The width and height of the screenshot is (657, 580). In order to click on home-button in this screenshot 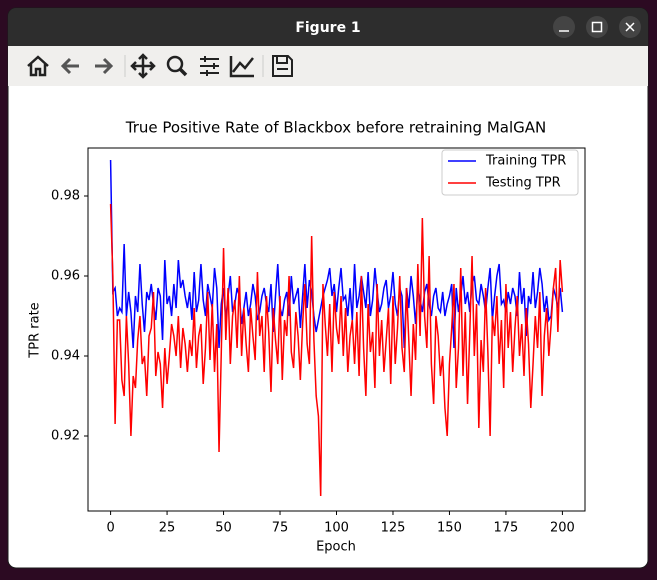, I will do `click(38, 66)`.